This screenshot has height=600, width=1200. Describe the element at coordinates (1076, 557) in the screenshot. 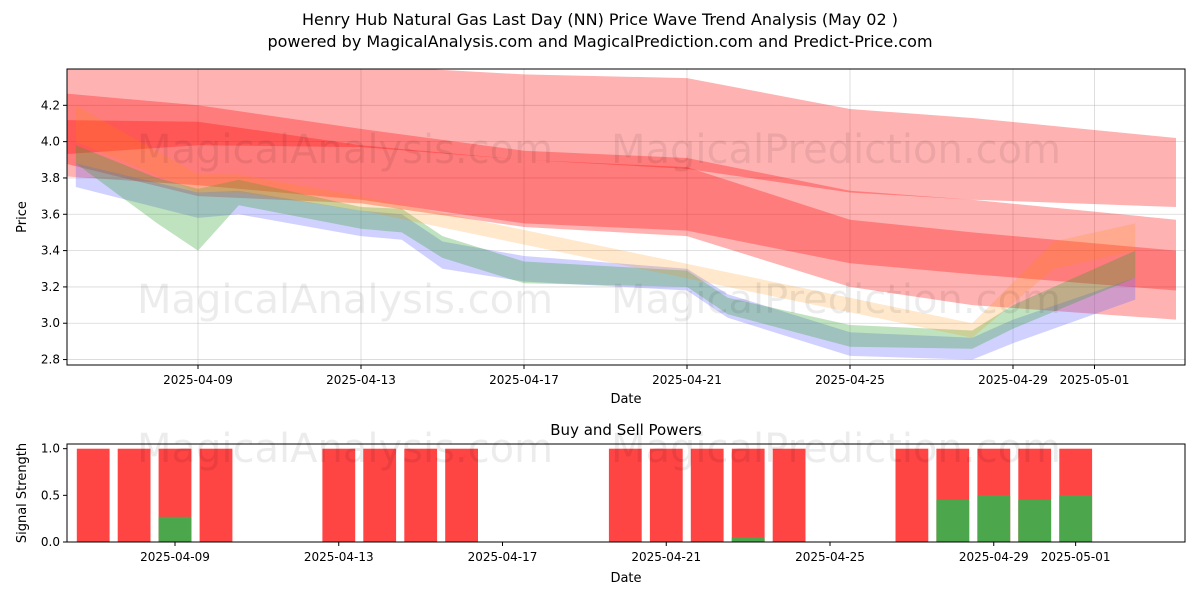

I see `signal-x-tick-label: 2025-05-01` at that location.